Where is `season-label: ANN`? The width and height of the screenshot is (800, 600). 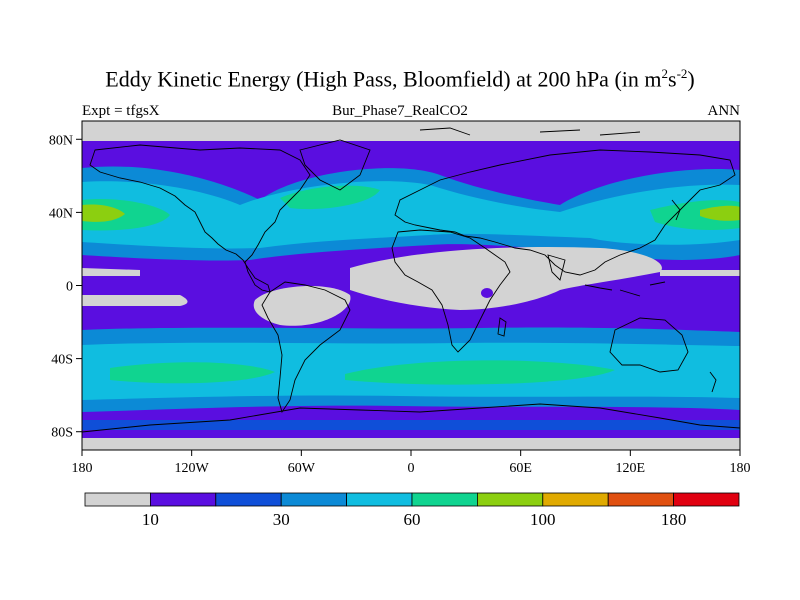
season-label: ANN is located at coordinates (724, 111).